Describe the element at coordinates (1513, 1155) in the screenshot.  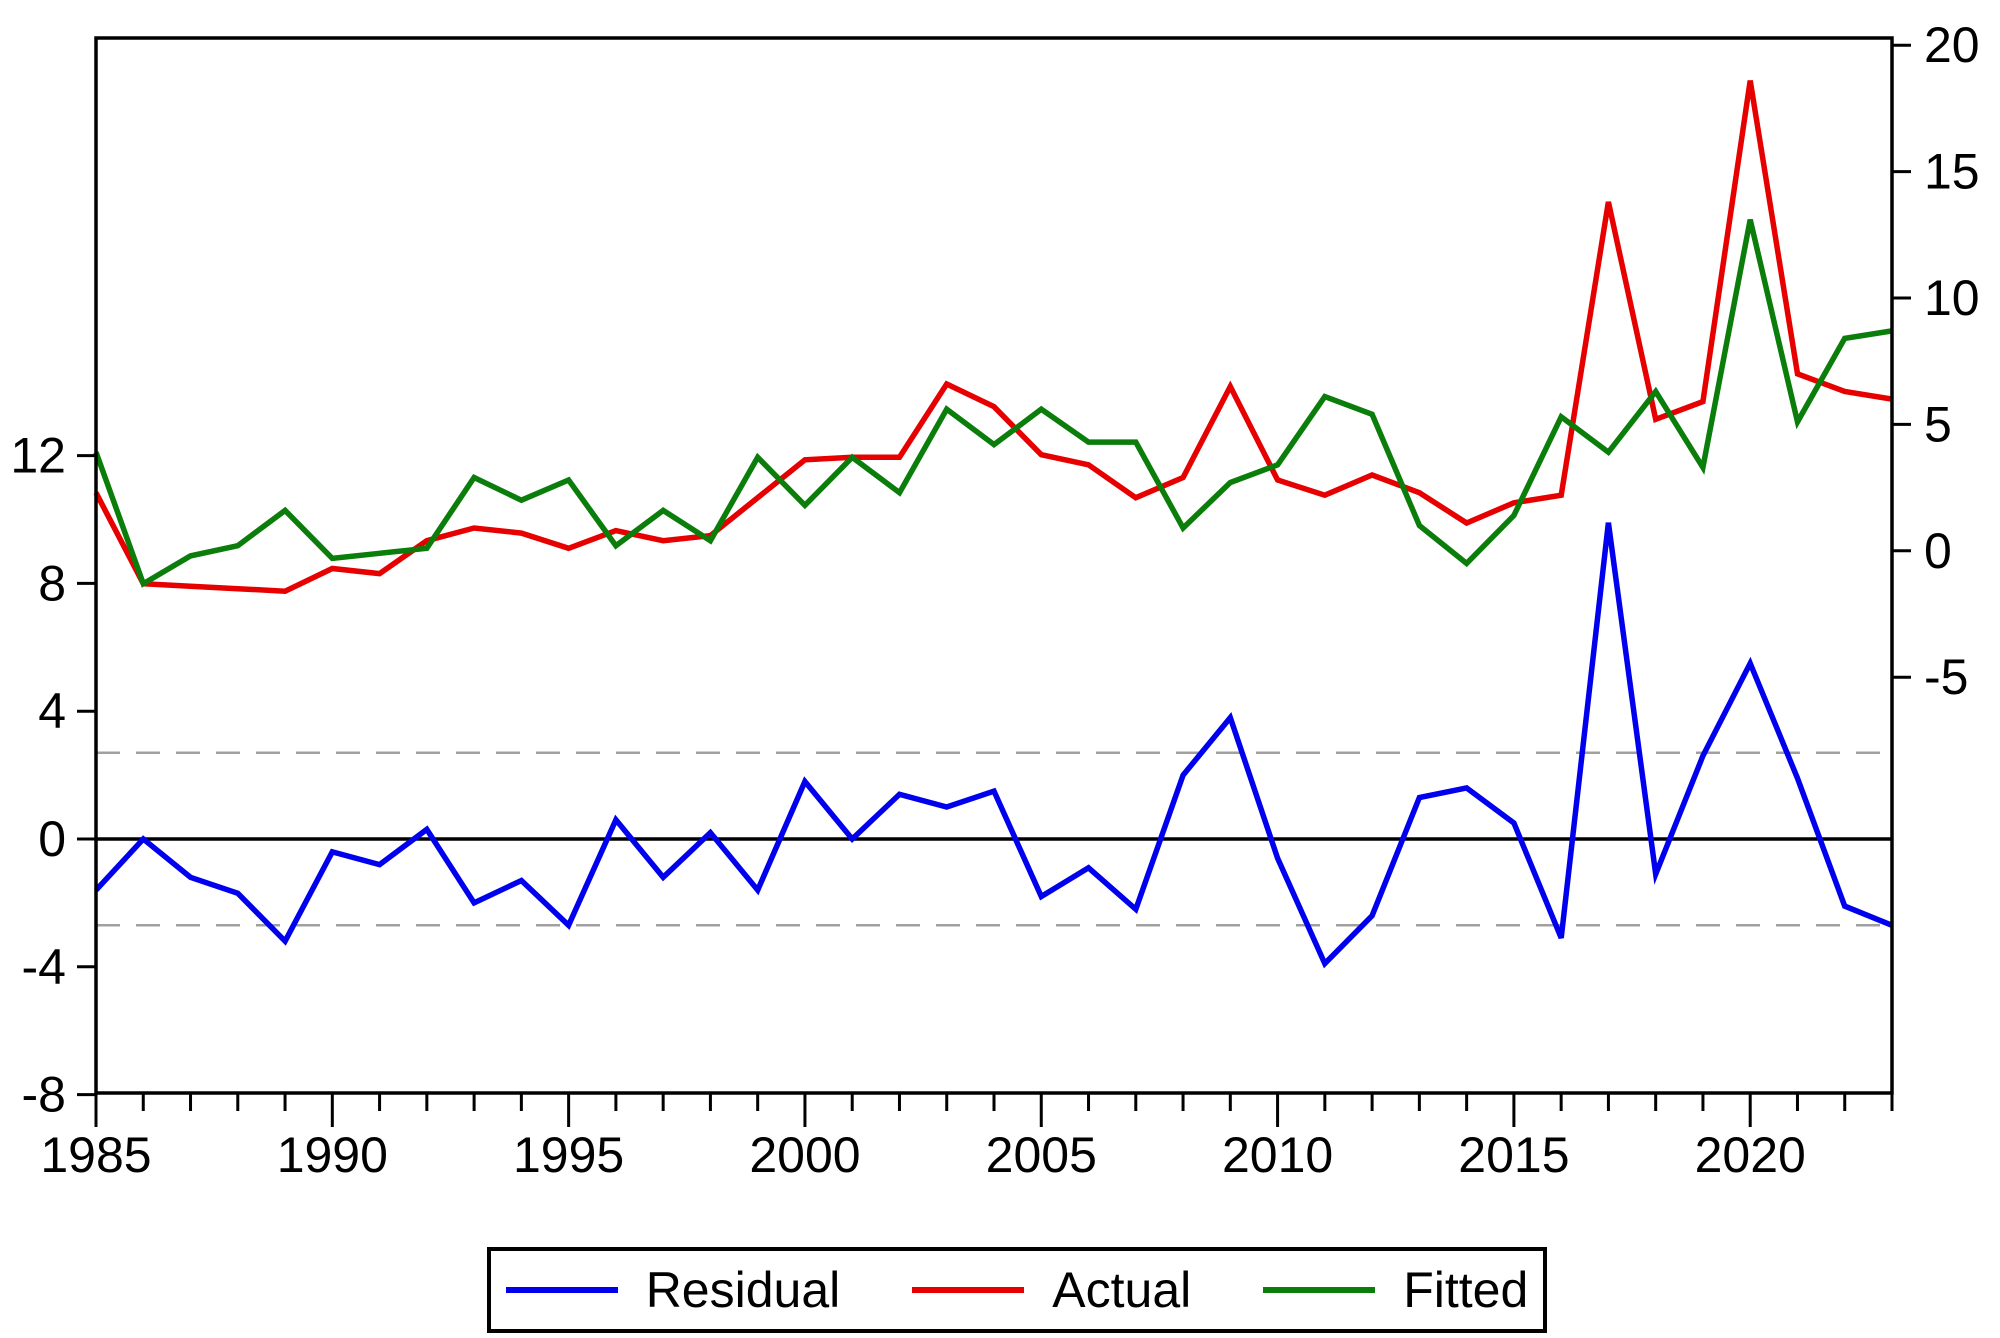
I see `x-axis-year-label: 2015` at that location.